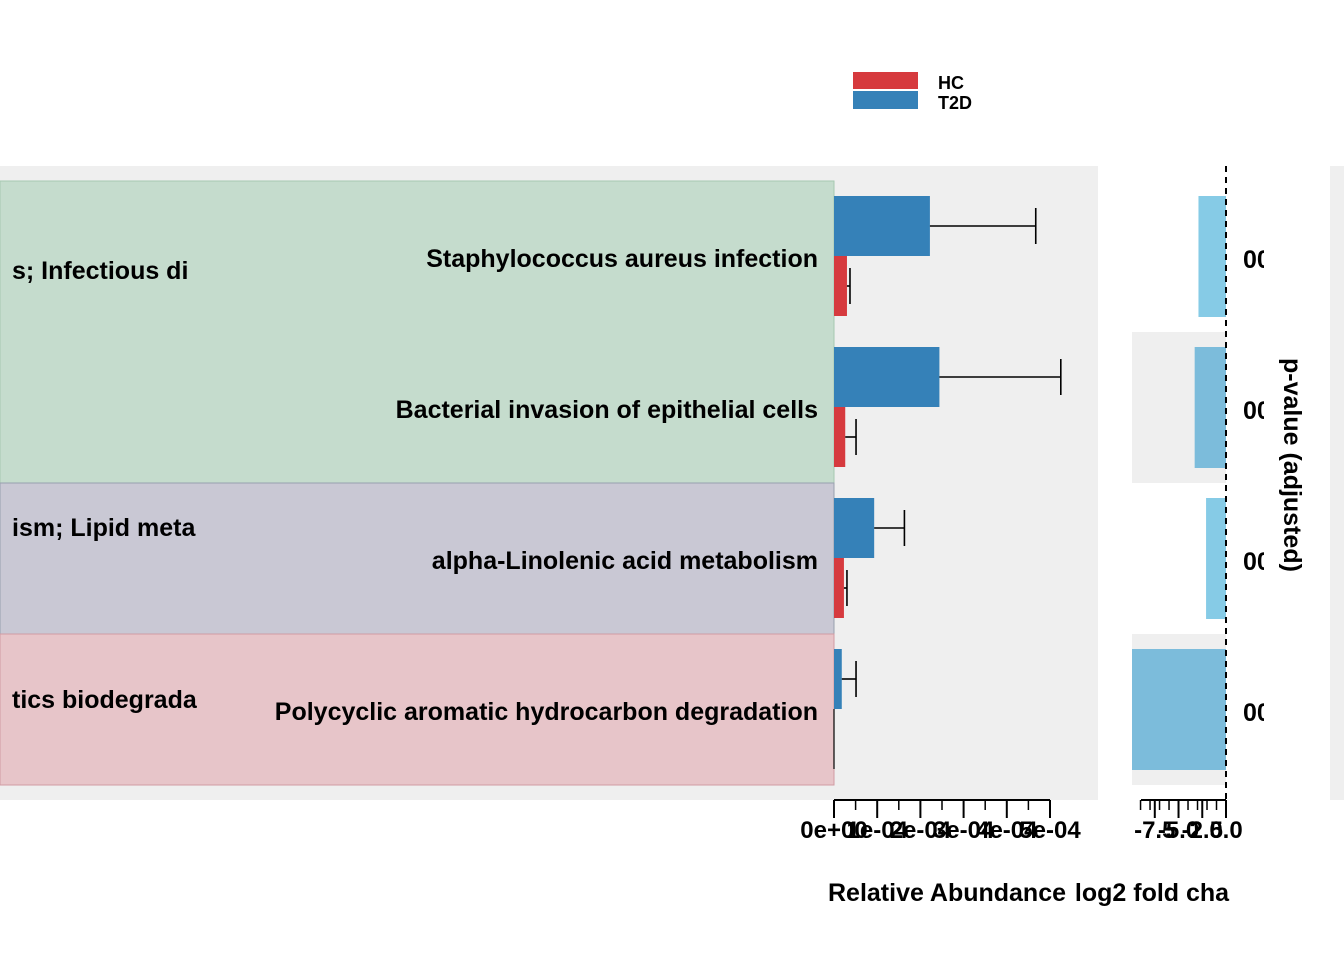 The width and height of the screenshot is (1344, 960). I want to click on pathway-label: alpha-Linolenic acid metabolism, so click(625, 561).